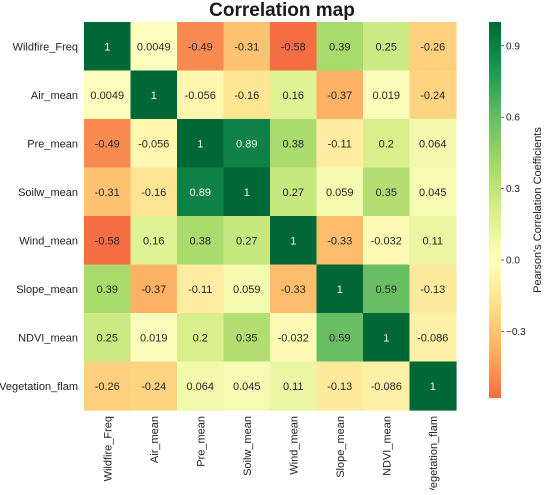 This screenshot has height=495, width=550. I want to click on row-label: Wind_mean, so click(48, 241).